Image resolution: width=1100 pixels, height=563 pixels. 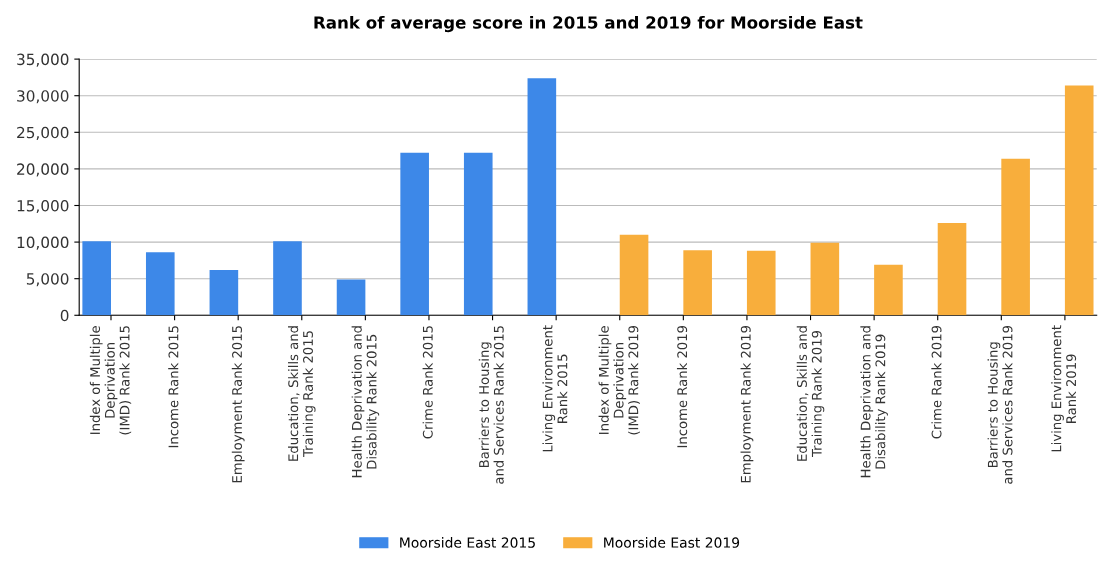 I want to click on y-tick-label: 10,000, so click(x=43, y=243).